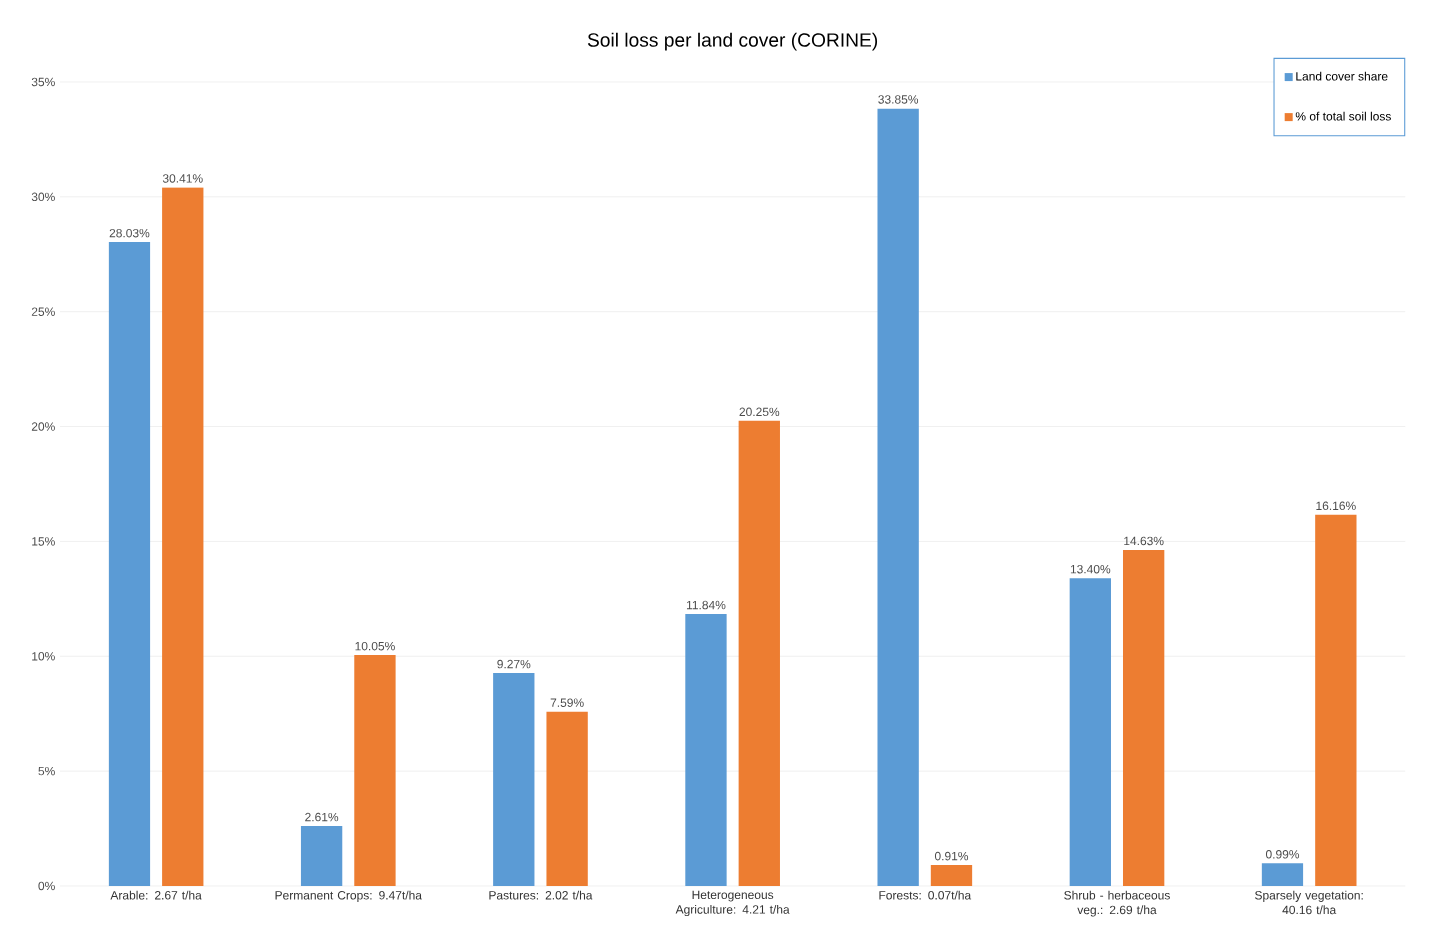 This screenshot has width=1432, height=952. Describe the element at coordinates (1342, 76) in the screenshot. I see `legend-label: Land cover share` at that location.